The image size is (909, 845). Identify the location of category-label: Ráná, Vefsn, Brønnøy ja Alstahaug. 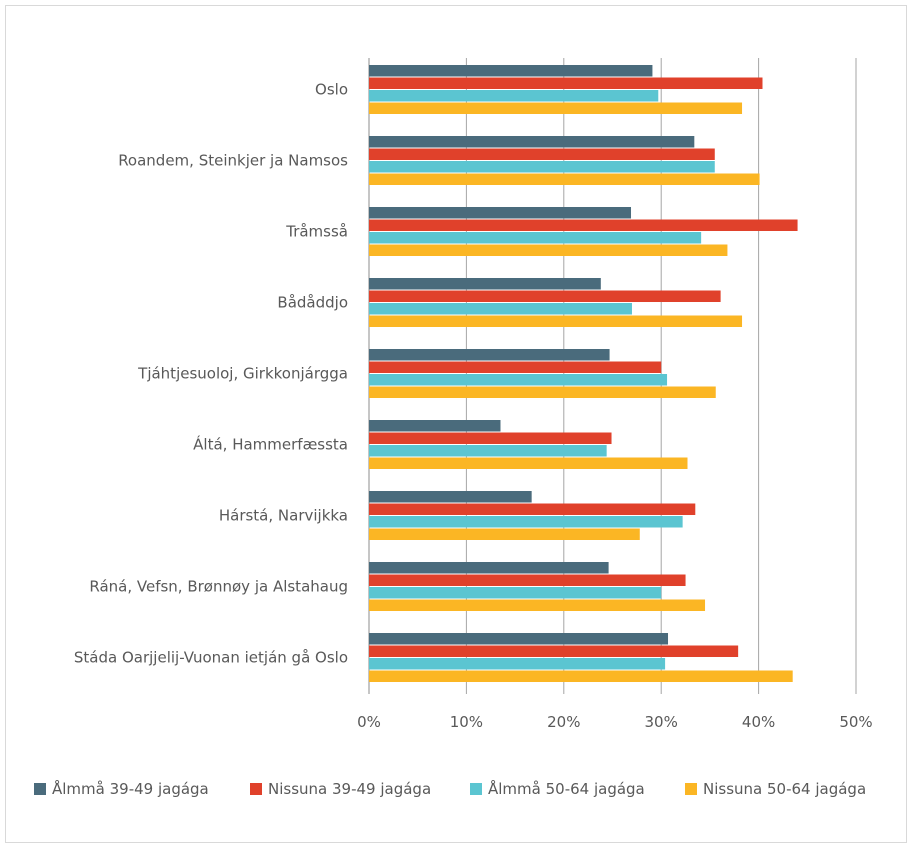
(218, 587).